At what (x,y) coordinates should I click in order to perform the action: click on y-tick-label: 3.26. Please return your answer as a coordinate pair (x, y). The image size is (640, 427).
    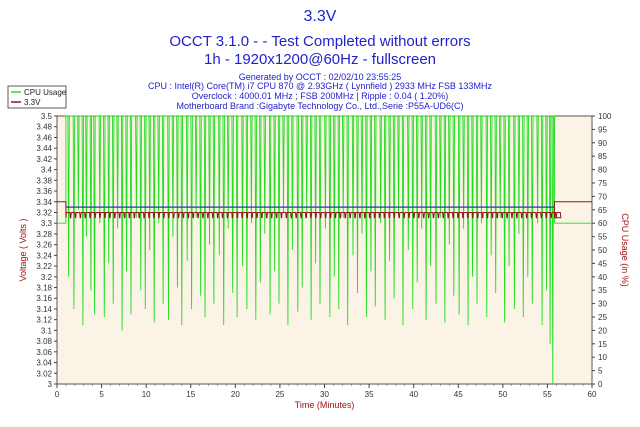
    Looking at the image, I should click on (44, 245).